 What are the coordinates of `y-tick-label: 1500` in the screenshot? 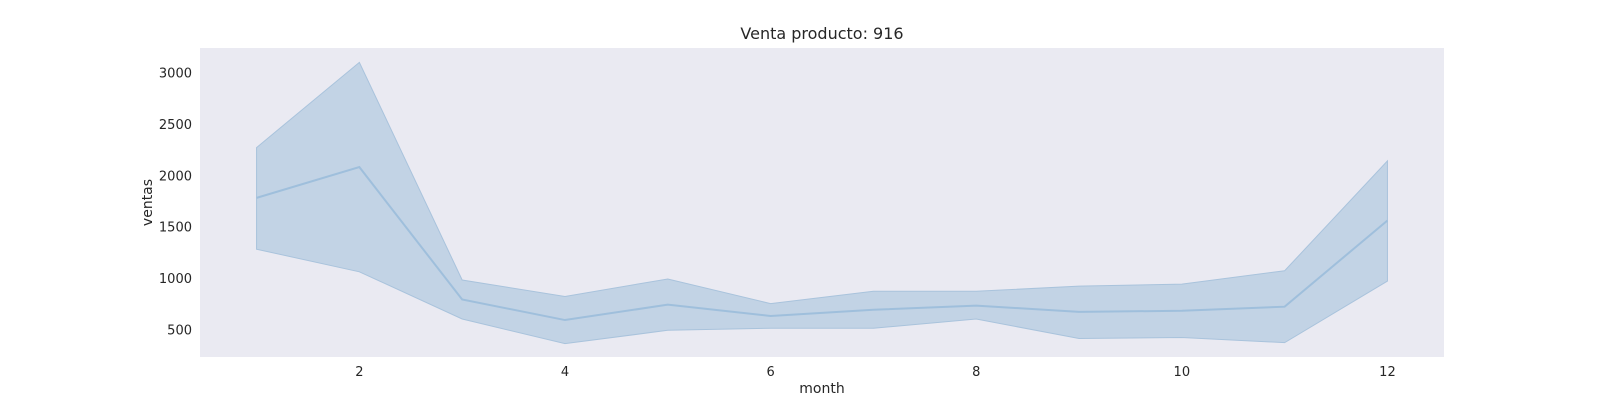 It's located at (175, 228).